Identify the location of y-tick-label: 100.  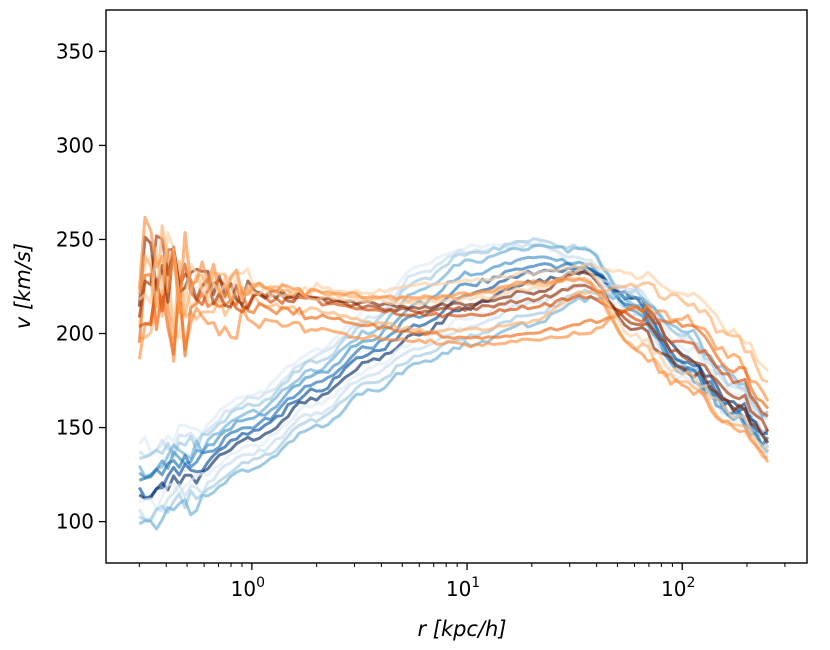
(75, 522).